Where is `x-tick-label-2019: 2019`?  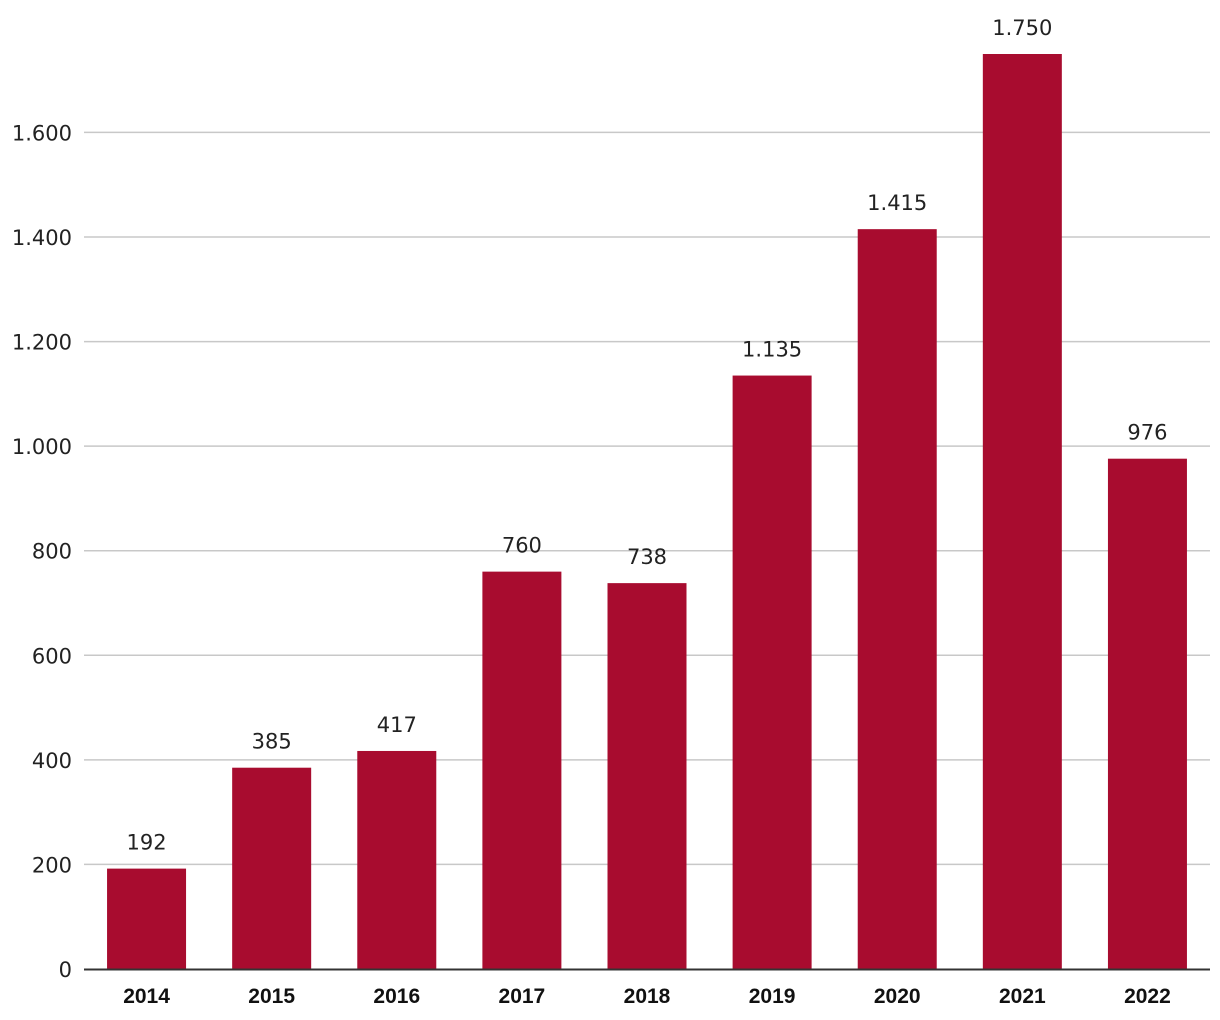
x-tick-label-2019: 2019 is located at coordinates (772, 996).